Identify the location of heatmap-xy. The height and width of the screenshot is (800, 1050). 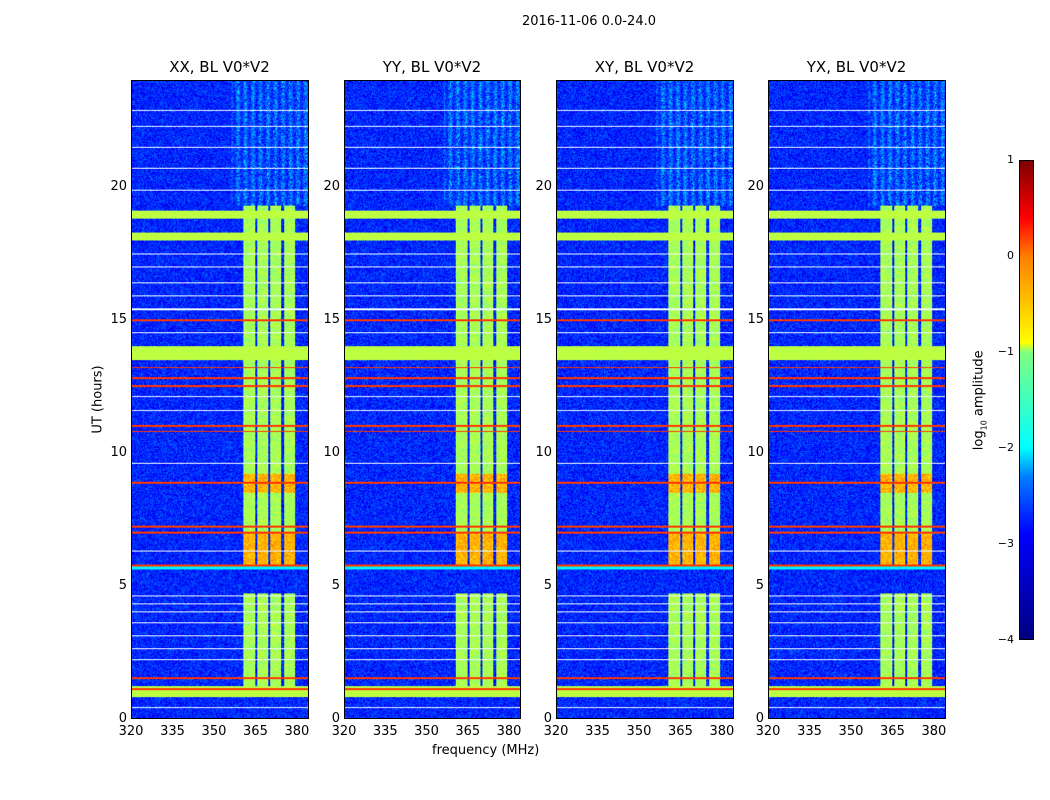
(645, 399).